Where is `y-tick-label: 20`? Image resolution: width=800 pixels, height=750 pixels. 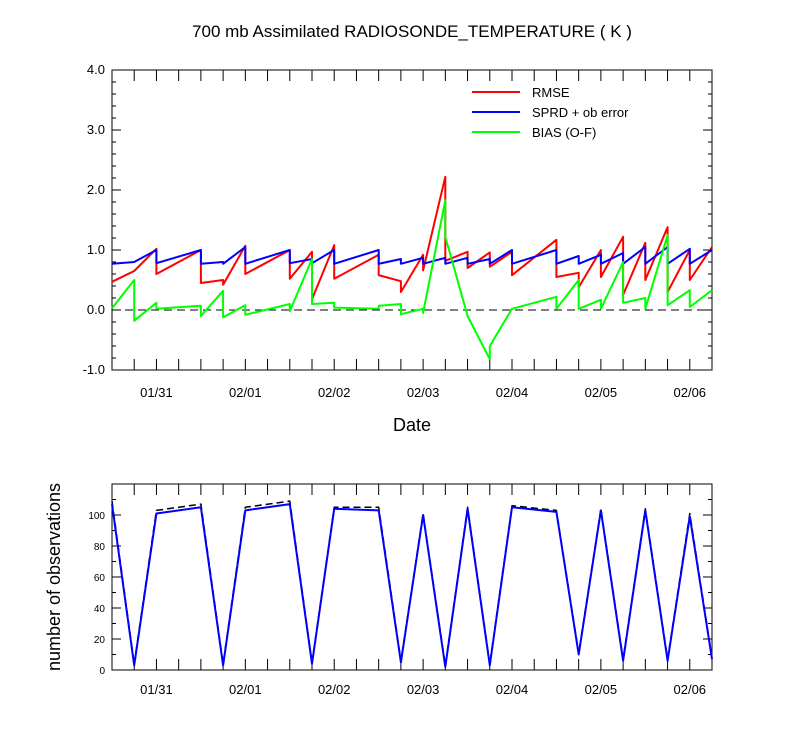
y-tick-label: 20 is located at coordinates (100, 640).